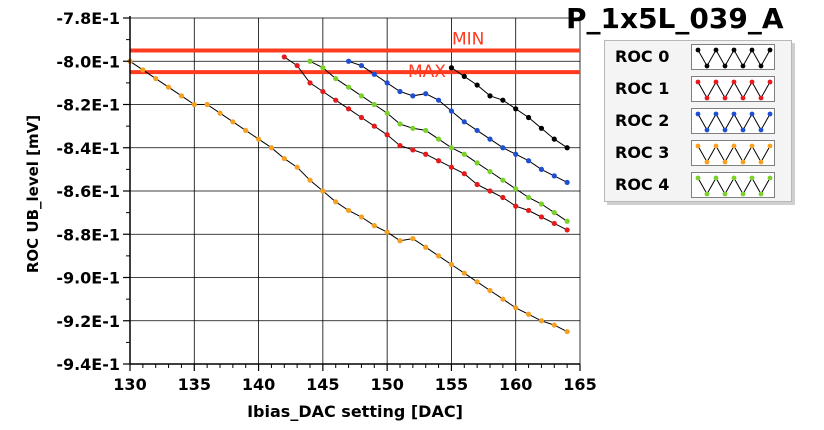  I want to click on y-tick-label: -8.6E-1, so click(88, 191).